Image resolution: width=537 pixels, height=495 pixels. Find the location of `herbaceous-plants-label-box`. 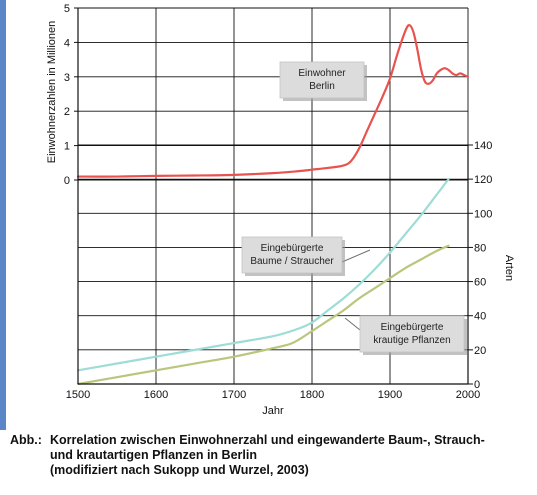

herbaceous-plants-label-box is located at coordinates (412, 334).